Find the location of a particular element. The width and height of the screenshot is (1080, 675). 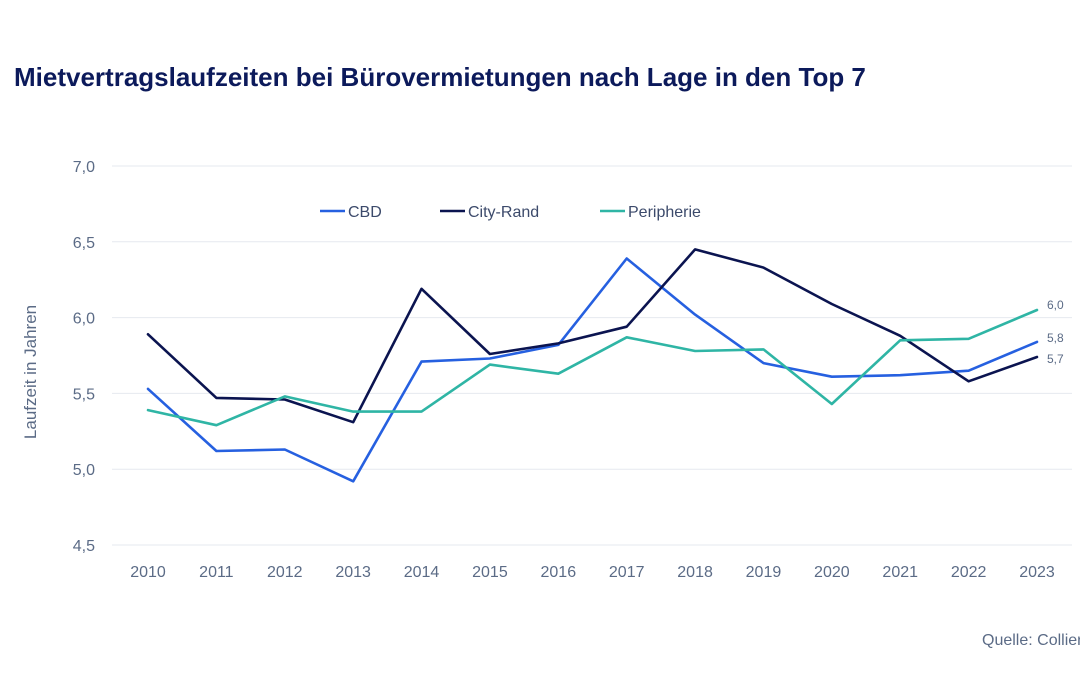

series-line-peripherie is located at coordinates (592, 367).